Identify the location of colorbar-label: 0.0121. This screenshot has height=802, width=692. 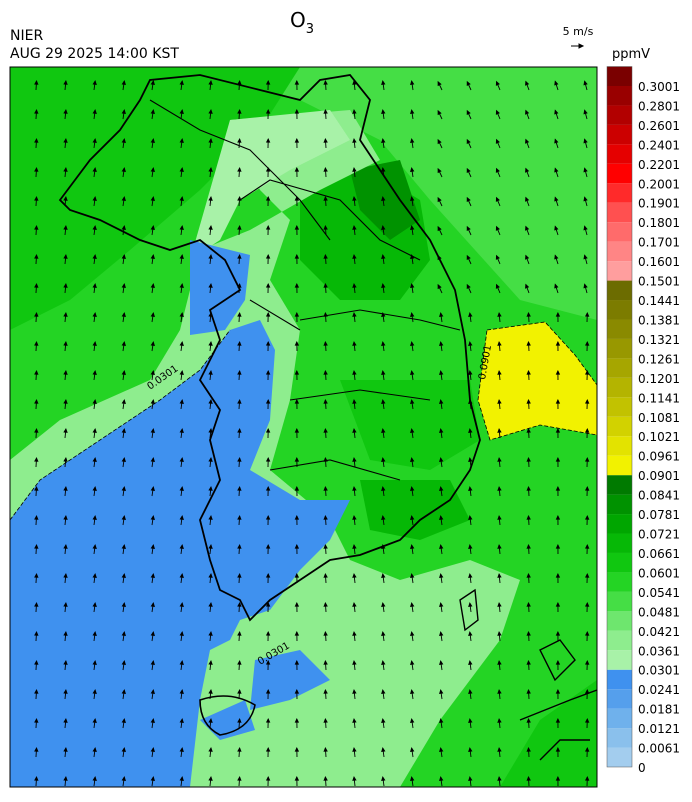
(659, 729).